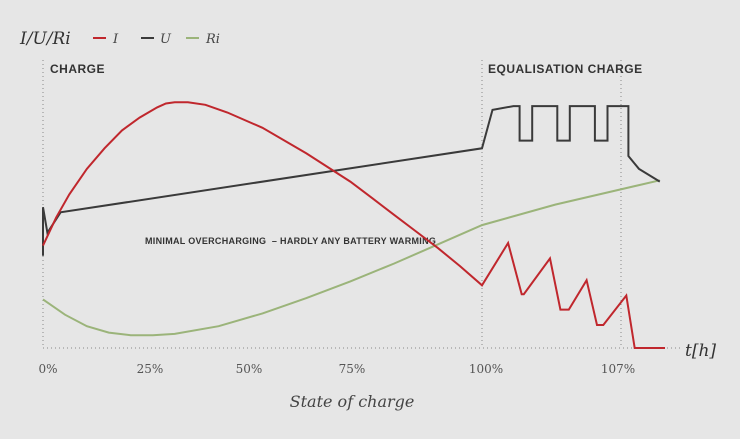 This screenshot has width=740, height=439. Describe the element at coordinates (352, 401) in the screenshot. I see `x-axis-label: State of charge` at that location.